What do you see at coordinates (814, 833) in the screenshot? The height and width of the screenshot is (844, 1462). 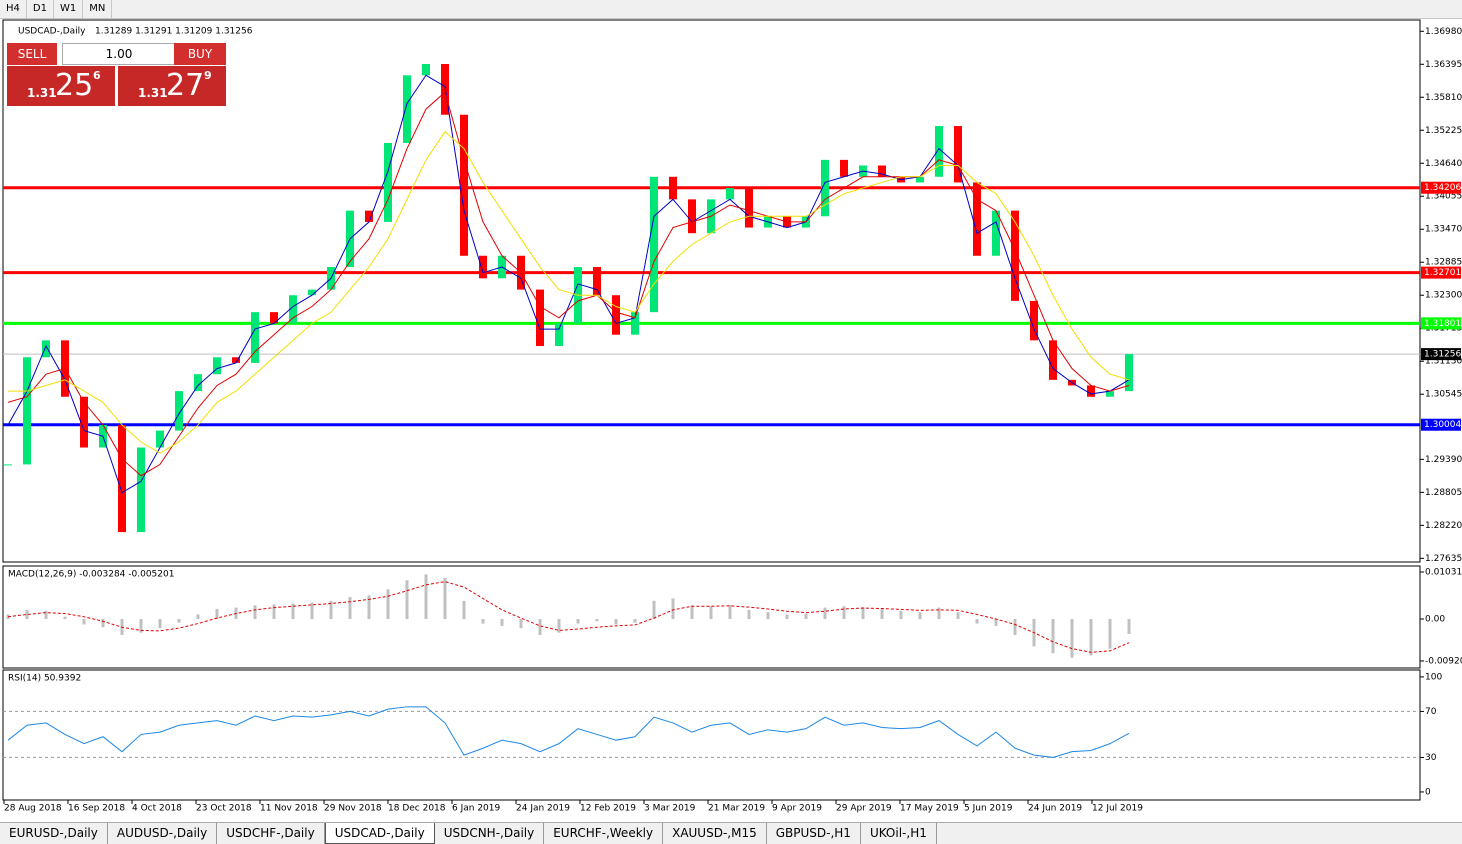 I see `chart-tab: GBPUSD-,H1` at bounding box center [814, 833].